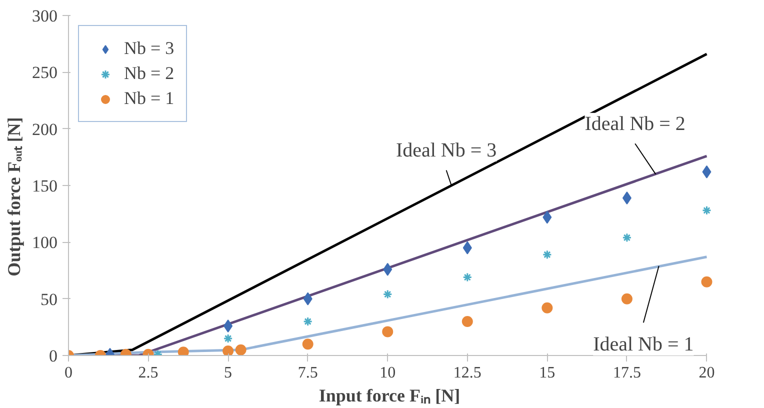 This screenshot has width=764, height=408. I want to click on x-tick-label: 15, so click(547, 373).